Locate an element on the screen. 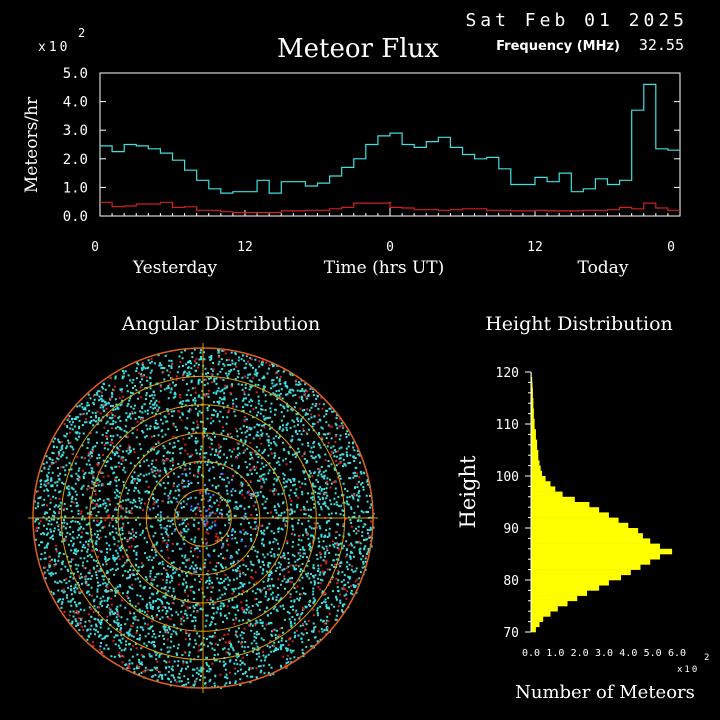 The height and width of the screenshot is (720, 720). height-x-axis: 0.0 1.0 2.0 3.0 4.0 5.0 6.0 is located at coordinates (604, 653).